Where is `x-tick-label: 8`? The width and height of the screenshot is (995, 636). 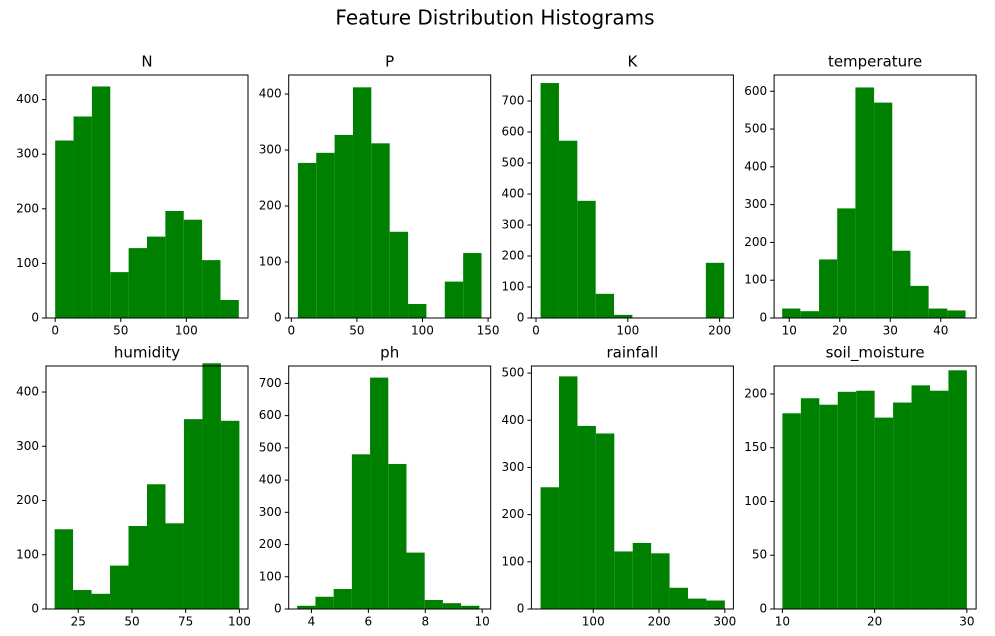
x-tick-label: 8 is located at coordinates (425, 622).